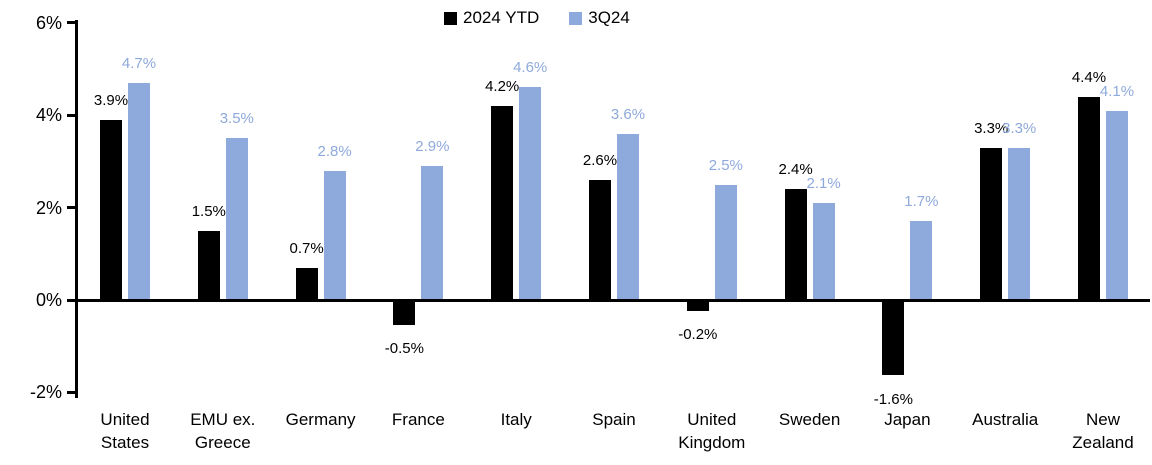 Image resolution: width=1152 pixels, height=465 pixels. What do you see at coordinates (725, 242) in the screenshot?
I see `bar-3q24-united-kingdom` at bounding box center [725, 242].